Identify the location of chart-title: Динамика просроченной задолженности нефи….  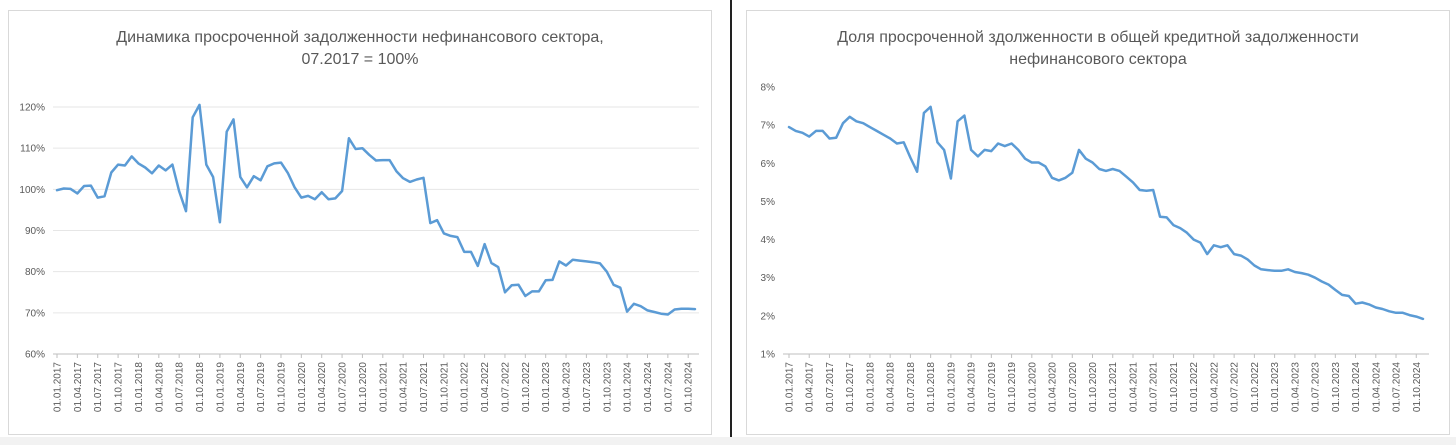
(360, 49).